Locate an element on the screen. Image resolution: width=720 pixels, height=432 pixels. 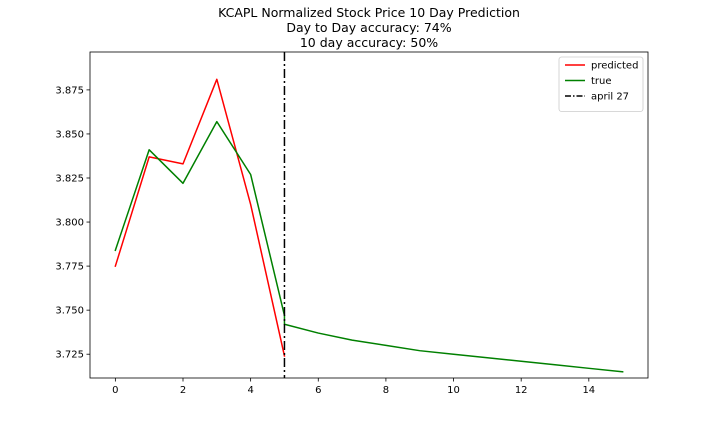
x-tick-label: 0 is located at coordinates (115, 390).